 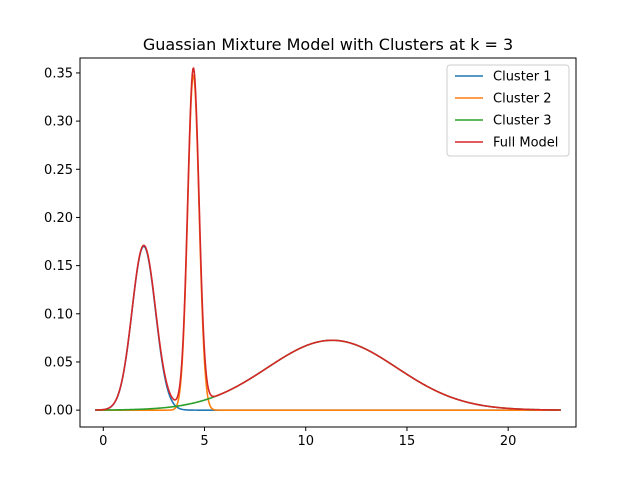 I want to click on legend-label-cluster-2: Cluster 2, so click(x=522, y=99).